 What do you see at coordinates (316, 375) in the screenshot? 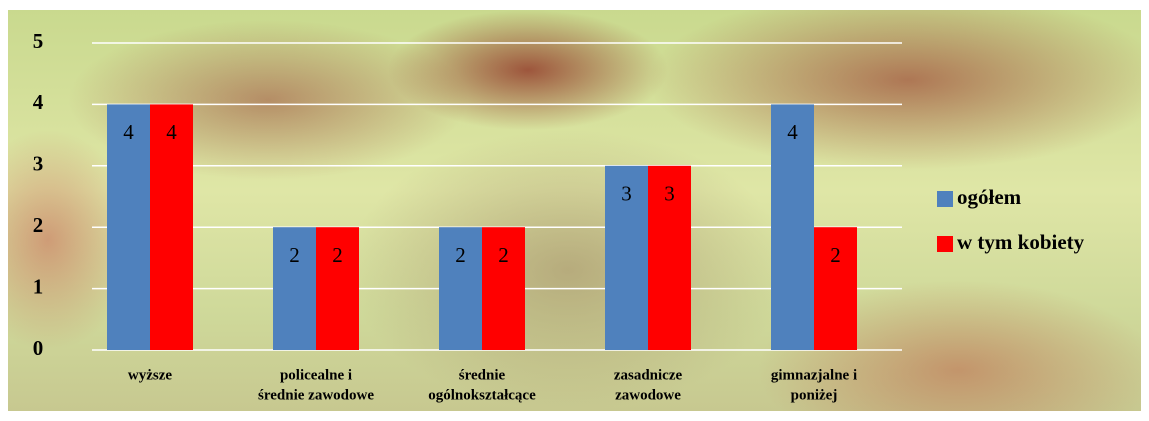
I see `x-tick-label: policealne i` at bounding box center [316, 375].